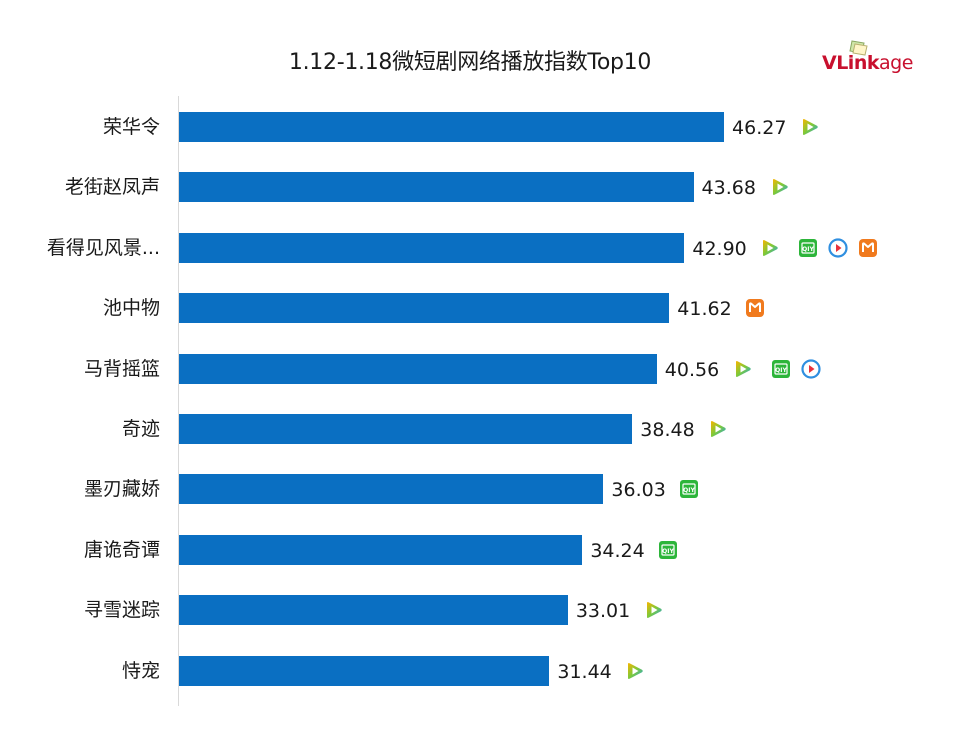  What do you see at coordinates (692, 369) in the screenshot?
I see `value-label: 40.56` at bounding box center [692, 369].